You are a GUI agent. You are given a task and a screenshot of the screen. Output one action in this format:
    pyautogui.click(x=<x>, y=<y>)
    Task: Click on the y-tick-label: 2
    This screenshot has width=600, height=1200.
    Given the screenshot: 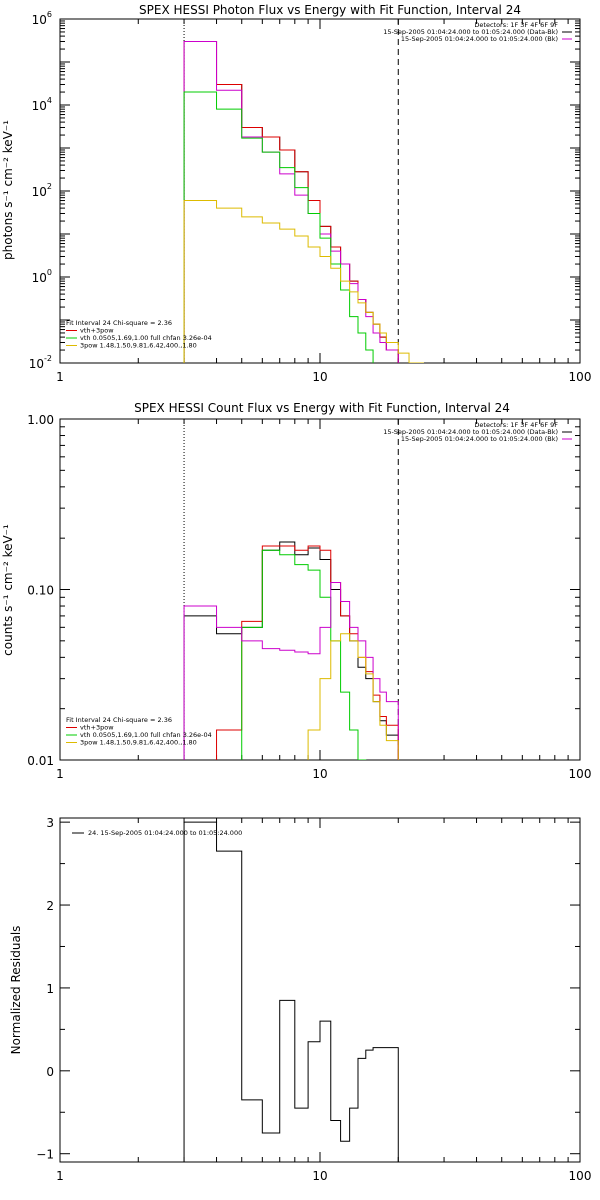 What is the action you would take?
    pyautogui.click(x=50, y=906)
    